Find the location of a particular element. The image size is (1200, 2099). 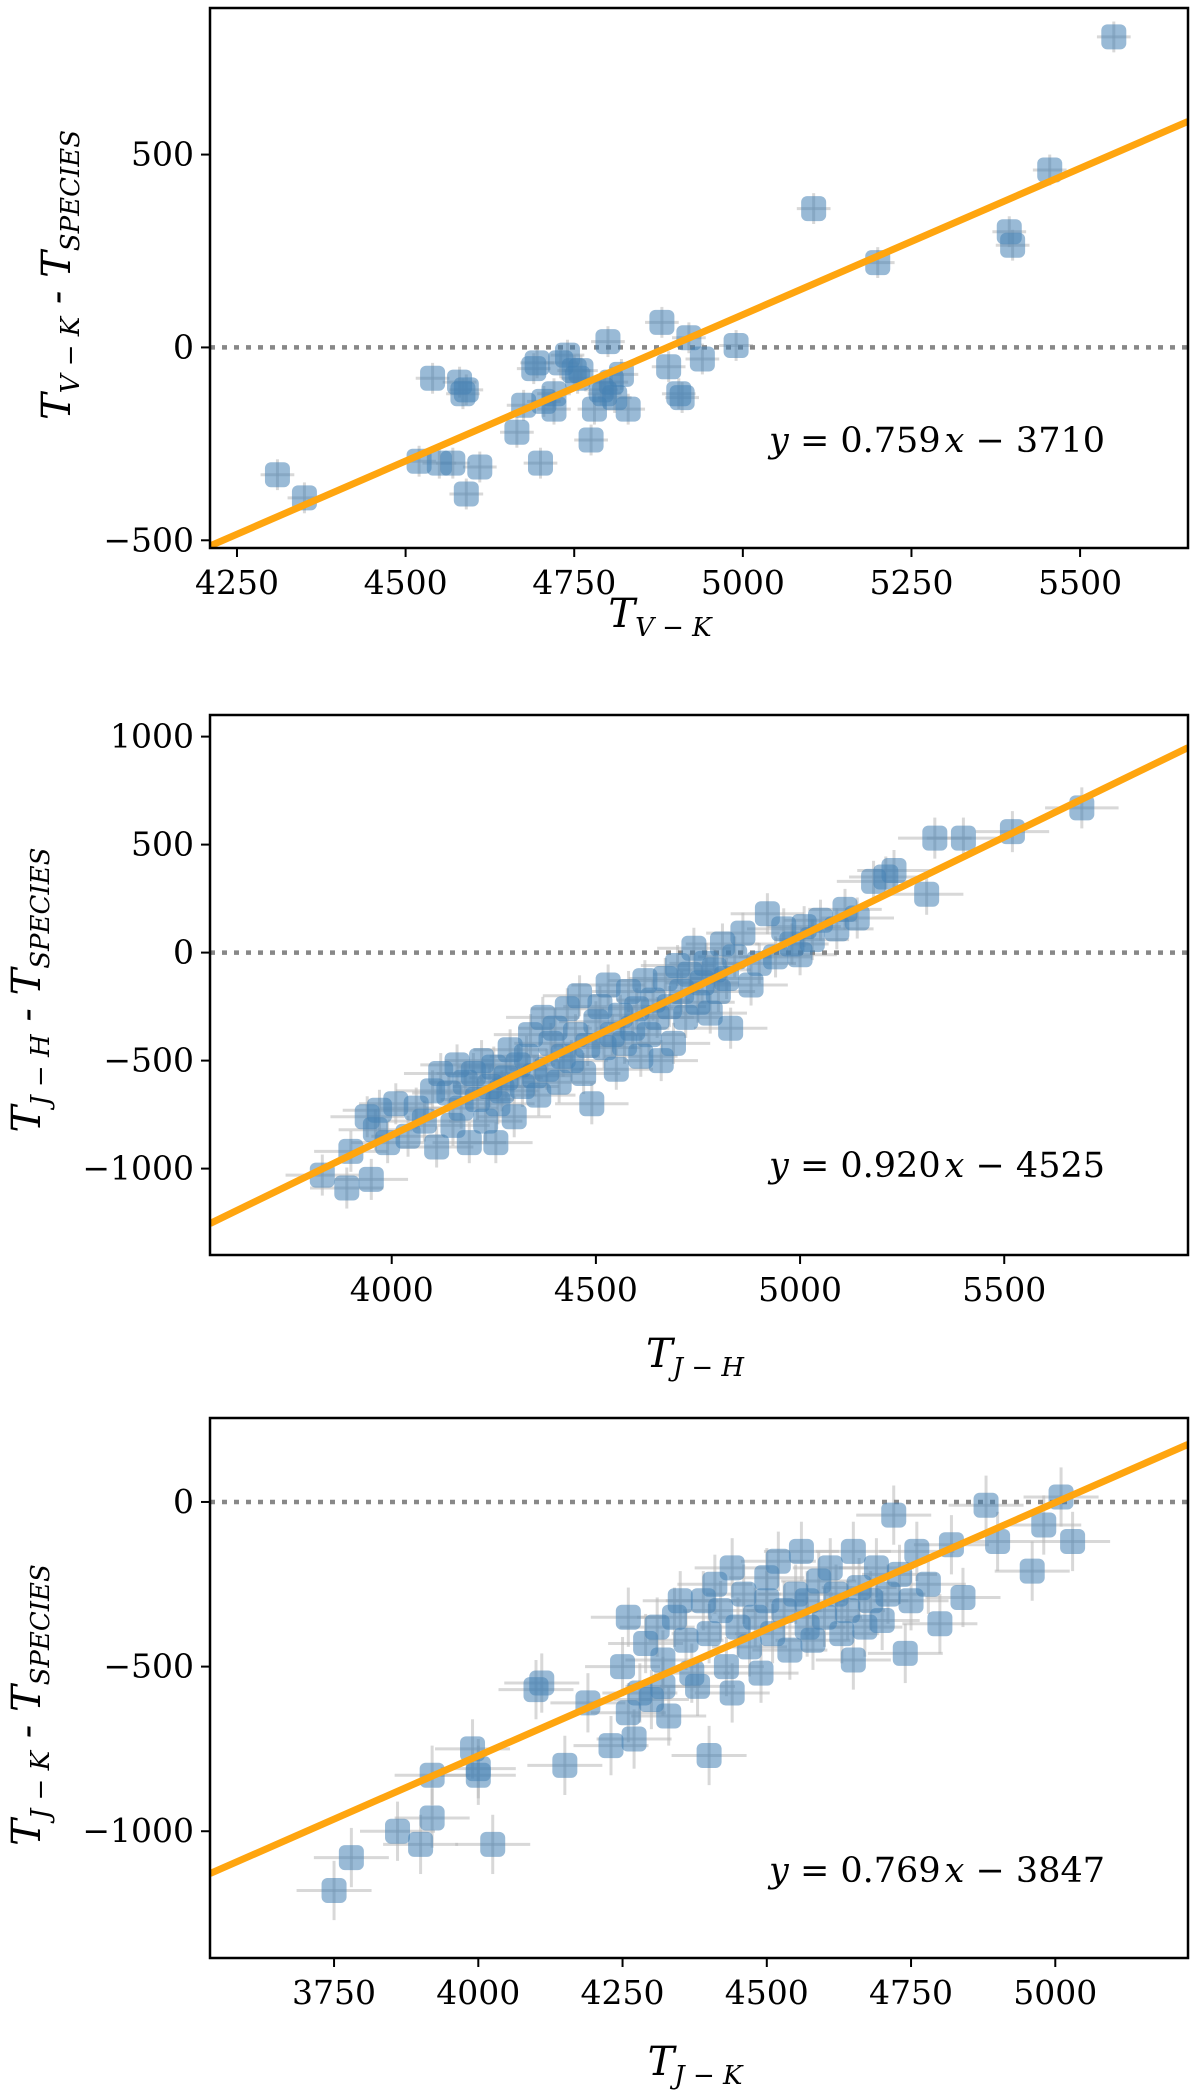

equation-slope: = 0.759 is located at coordinates (865, 441).